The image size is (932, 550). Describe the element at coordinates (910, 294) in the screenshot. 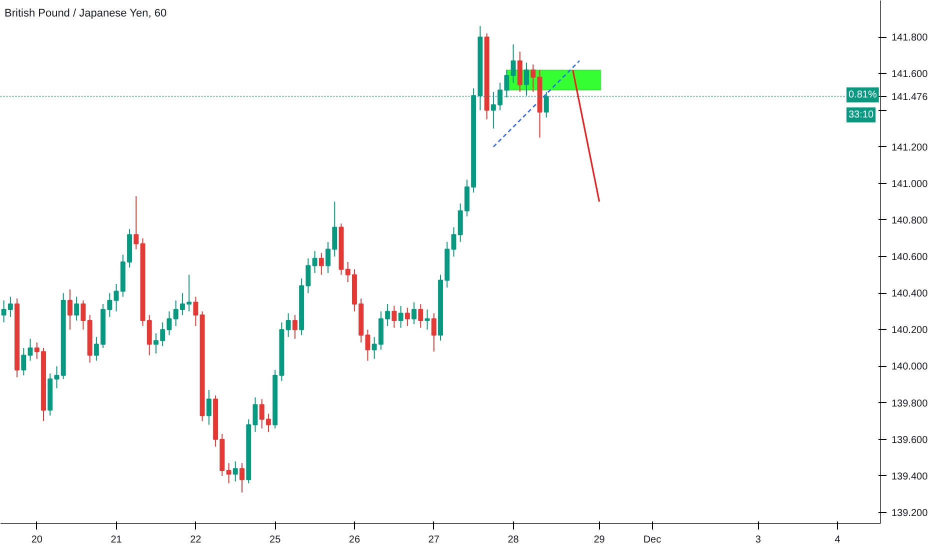

I see `y-tick-label: 140.400` at that location.